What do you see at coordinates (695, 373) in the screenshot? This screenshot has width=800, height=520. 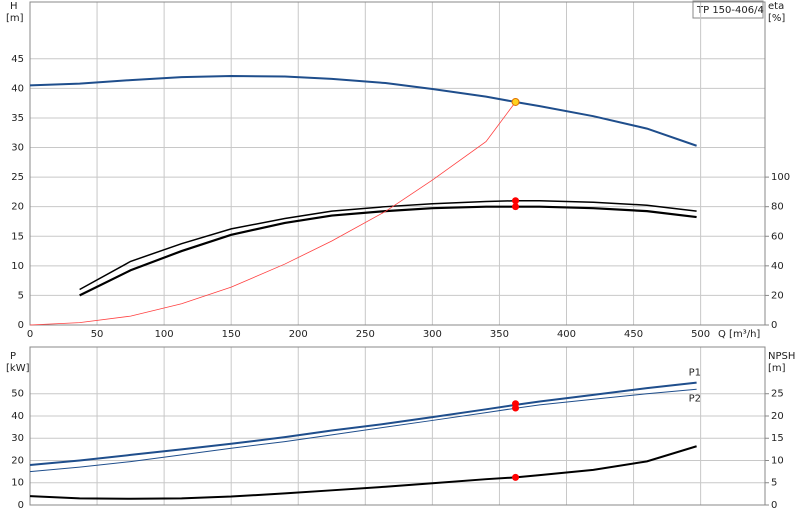 I see `legend-label: P1` at bounding box center [695, 373].